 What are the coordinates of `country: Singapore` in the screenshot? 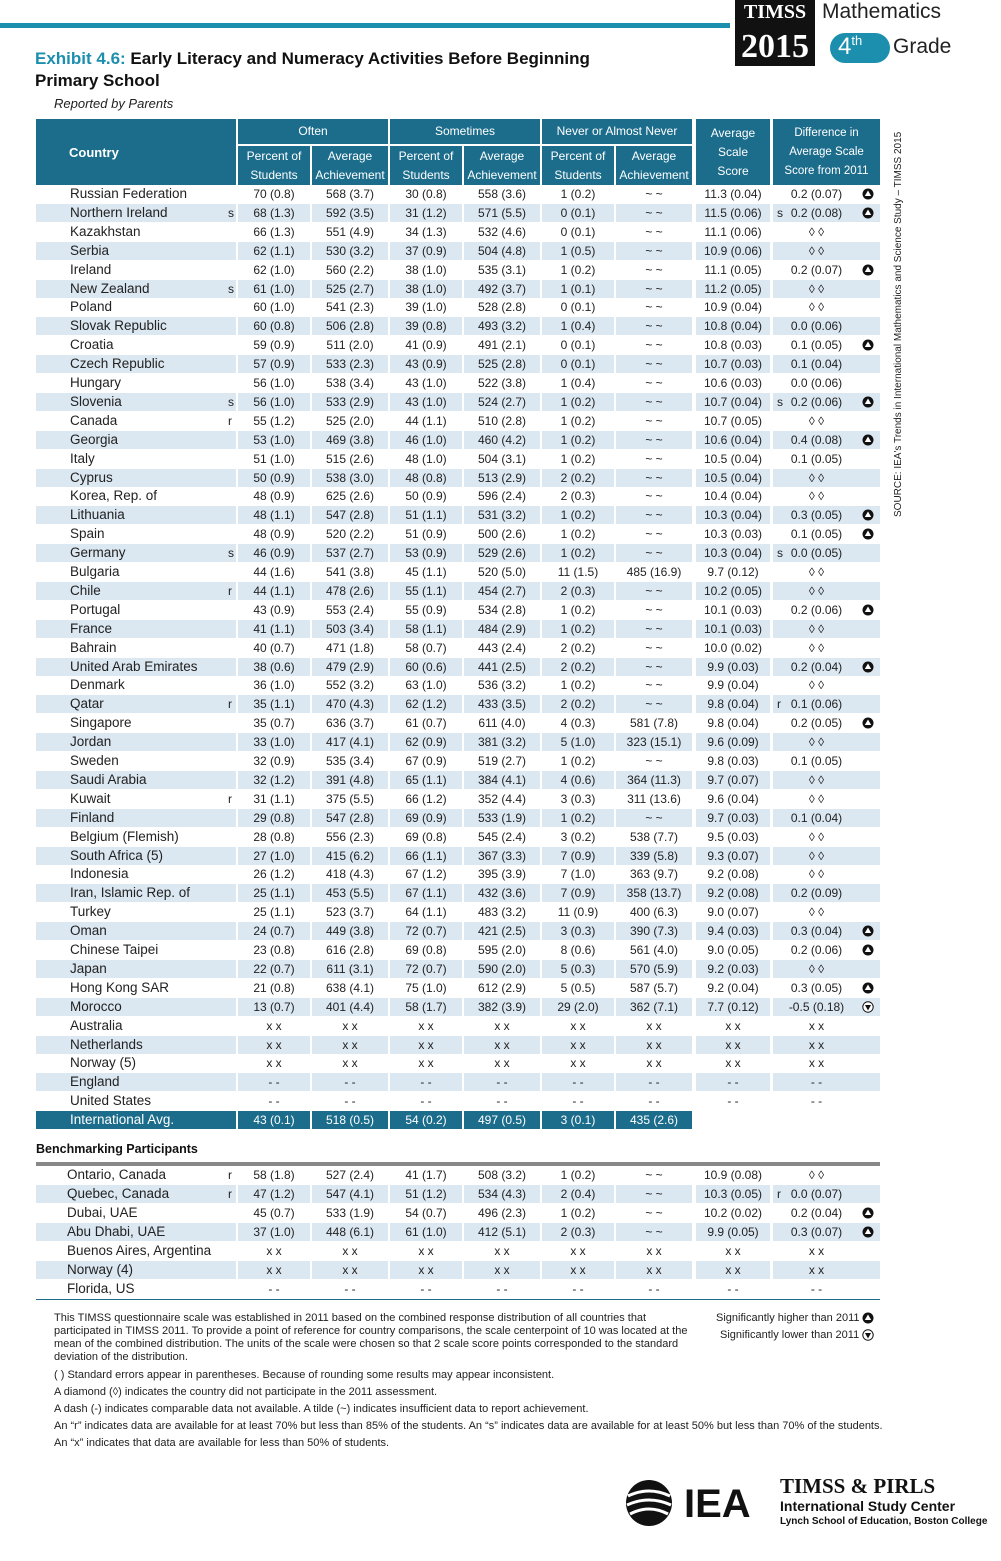 It's located at (101, 723).